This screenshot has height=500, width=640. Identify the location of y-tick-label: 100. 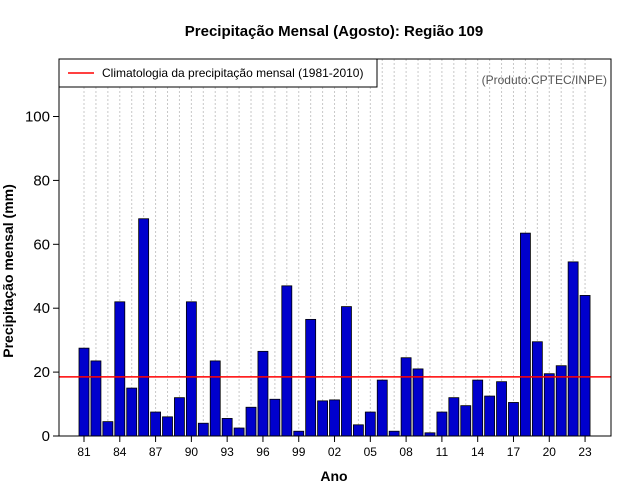
(37, 117).